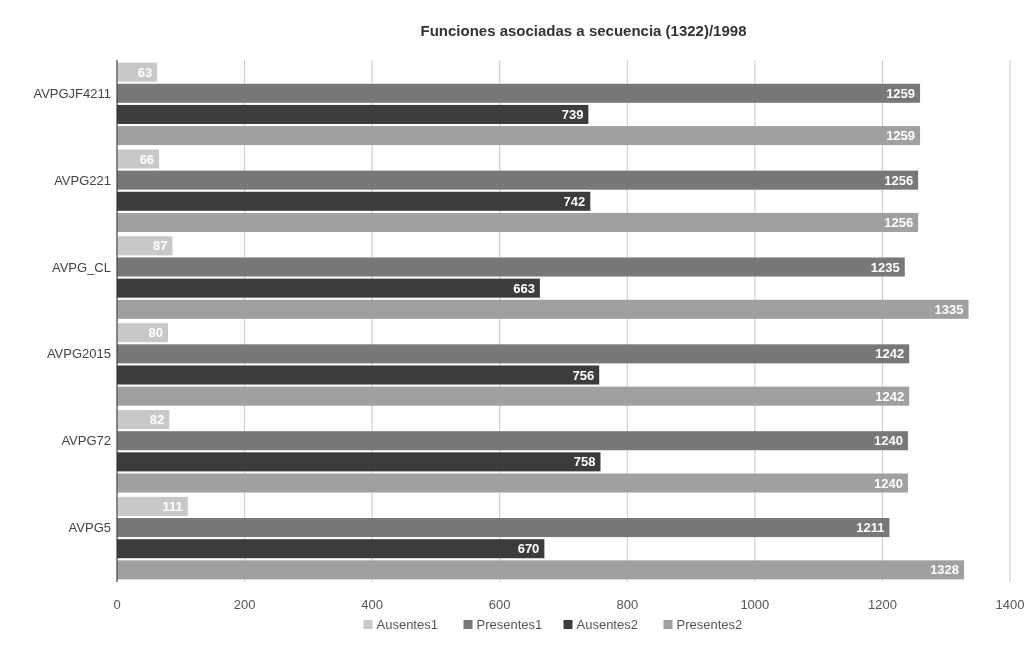 This screenshot has height=655, width=1029. I want to click on y-tick-label: AVPG2015, so click(78, 354).